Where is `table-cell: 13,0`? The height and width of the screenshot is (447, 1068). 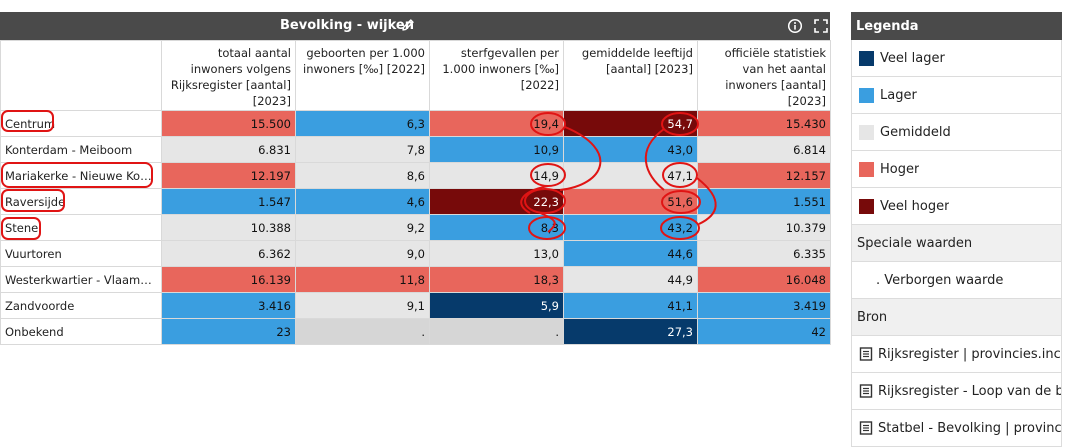 table-cell: 13,0 is located at coordinates (496, 253).